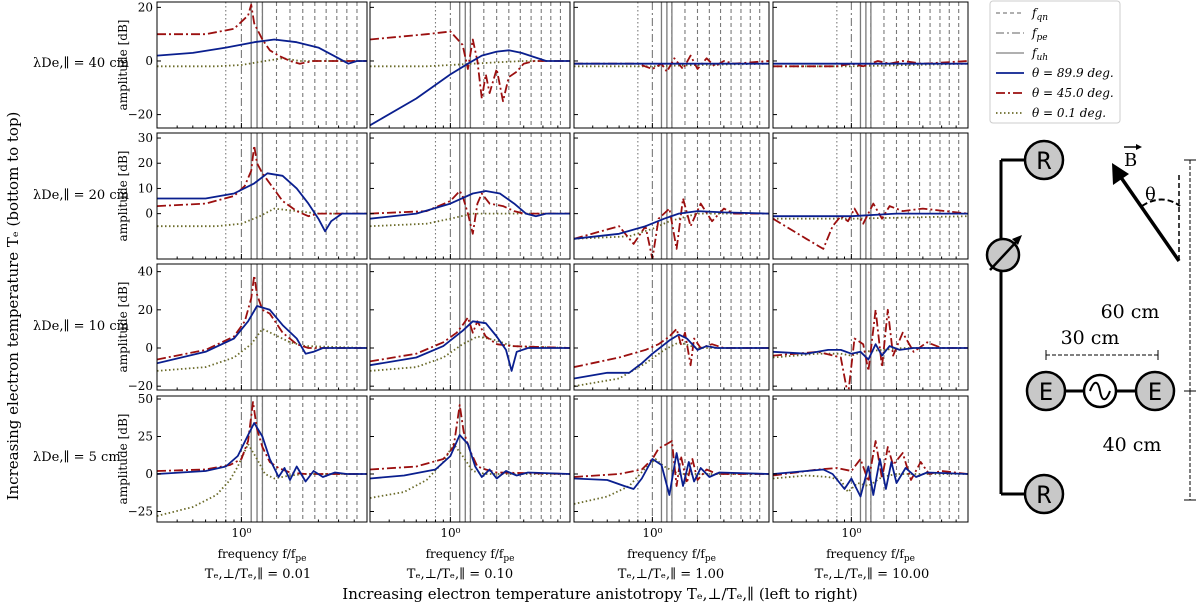  I want to click on col-label-10.00: Tₑ,⊥/Tₑ,∥ = 10.00, so click(872, 574).